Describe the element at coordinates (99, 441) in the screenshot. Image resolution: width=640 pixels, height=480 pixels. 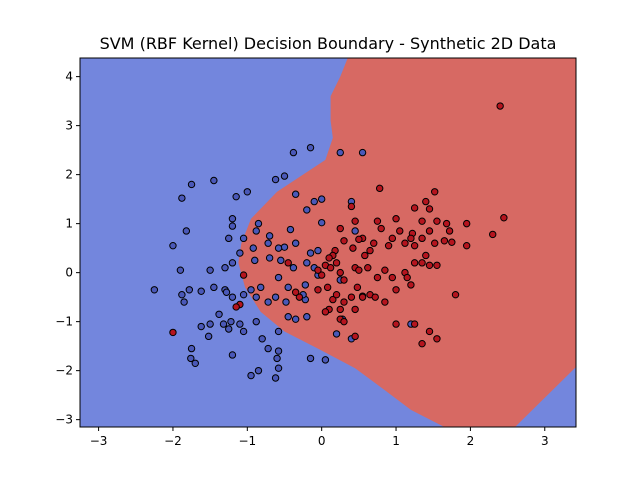
I see `x-tick-label: −3` at that location.